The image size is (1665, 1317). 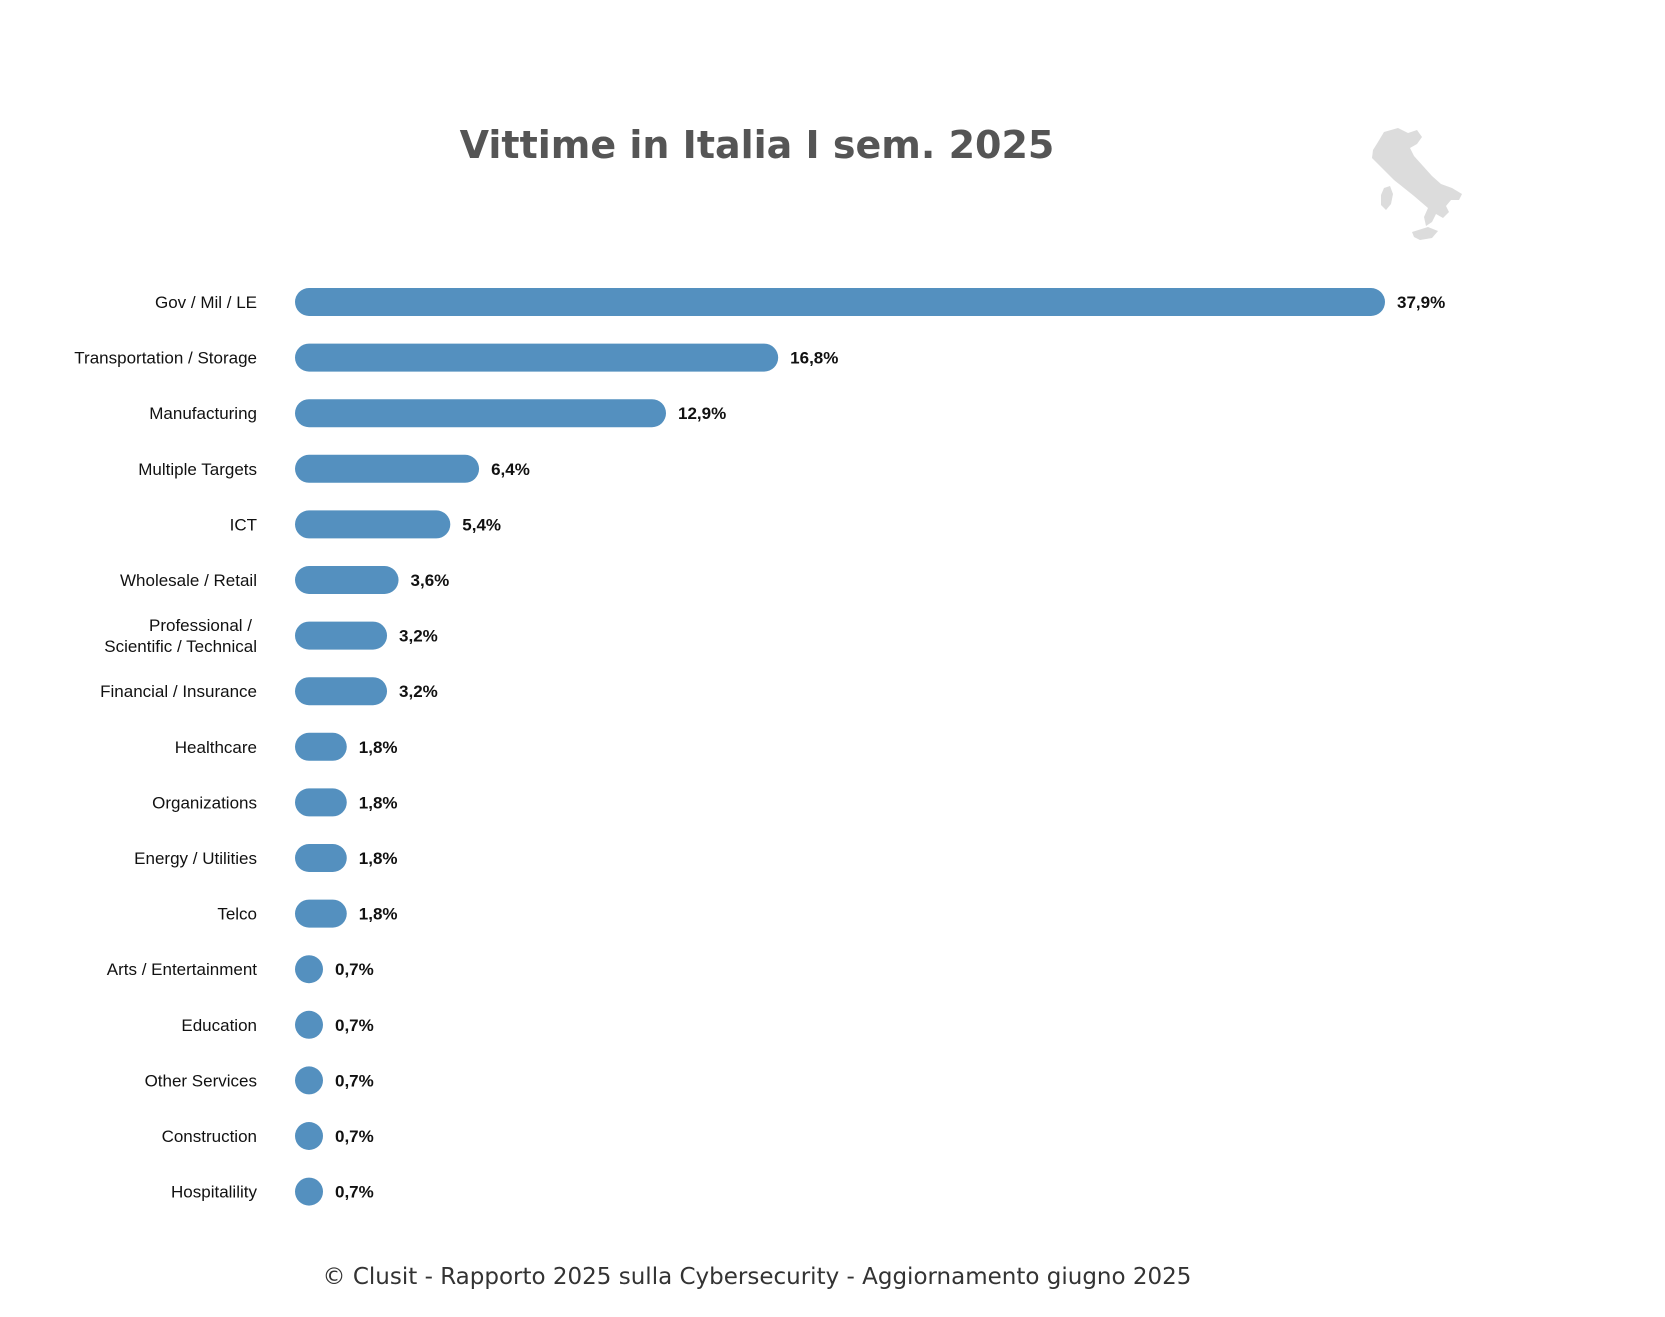 I want to click on value-label-4: 5,4%, so click(x=481, y=524).